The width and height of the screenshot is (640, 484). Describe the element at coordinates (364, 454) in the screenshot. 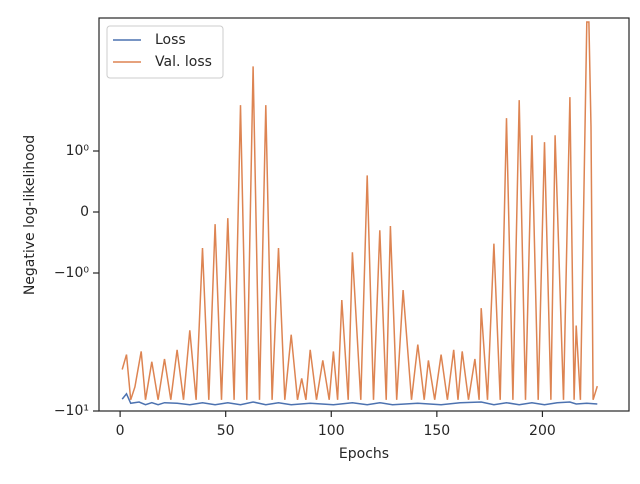

I see `x-axis-label: Epochs` at that location.